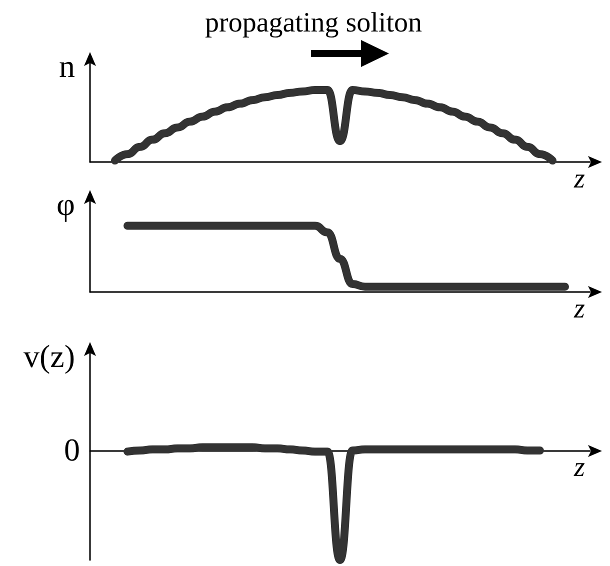 The image size is (610, 566). Describe the element at coordinates (67, 66) in the screenshot. I see `y-axis-title: n` at that location.